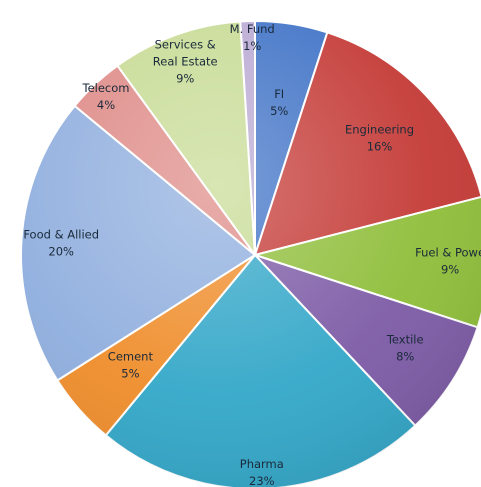  I want to click on pie-label-food-and-allied: Food & Allied 20%, so click(61, 242).